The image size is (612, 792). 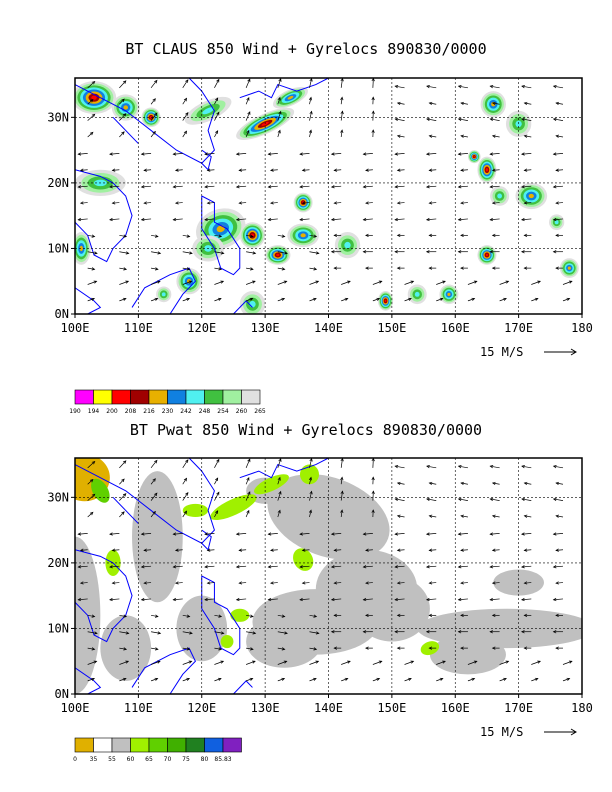 What do you see at coordinates (149, 759) in the screenshot?
I see `colorbar-label: 65` at bounding box center [149, 759].